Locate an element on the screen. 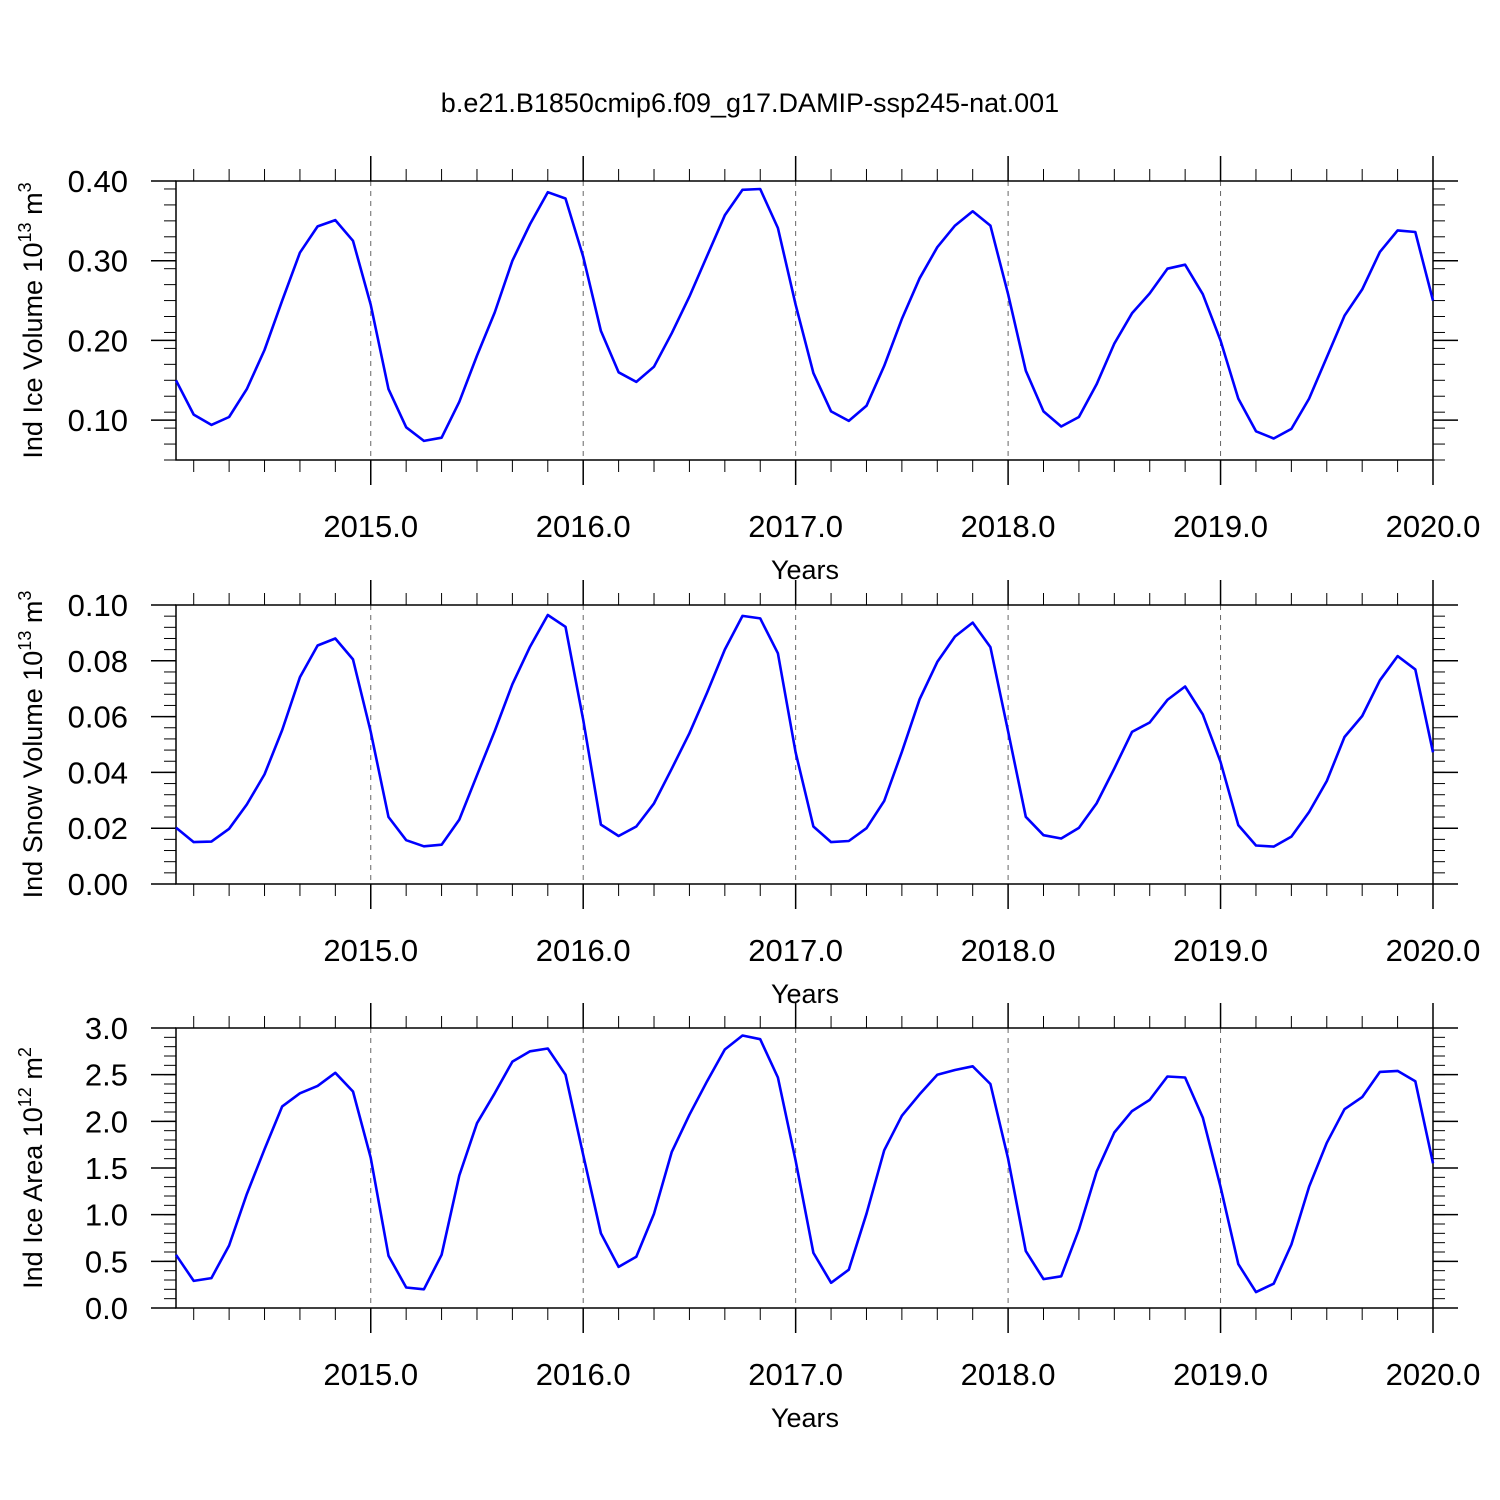 Image resolution: width=1500 pixels, height=1500 pixels. y-tick-label: 2.5 is located at coordinates (106, 1075).